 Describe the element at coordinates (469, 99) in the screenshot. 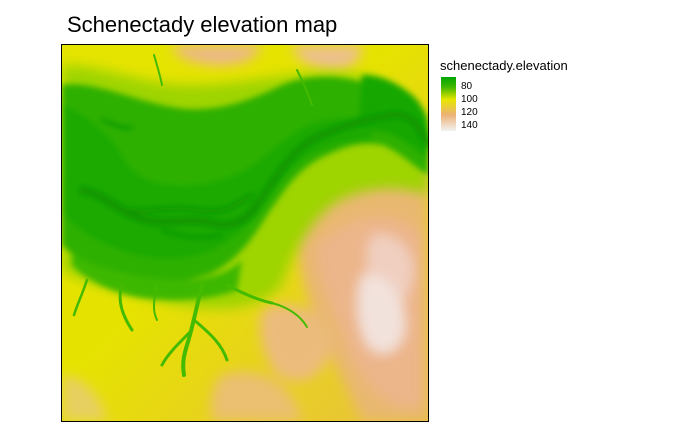

I see `legend-label-100: 100` at that location.